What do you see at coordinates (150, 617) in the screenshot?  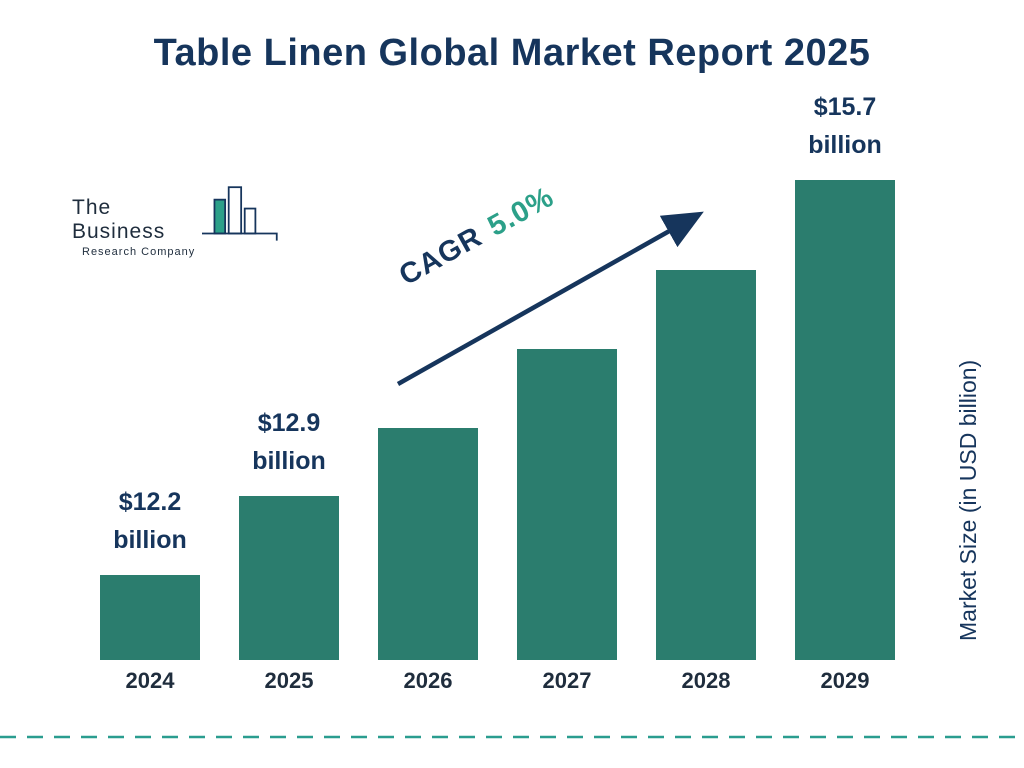 I see `bar-2024` at bounding box center [150, 617].